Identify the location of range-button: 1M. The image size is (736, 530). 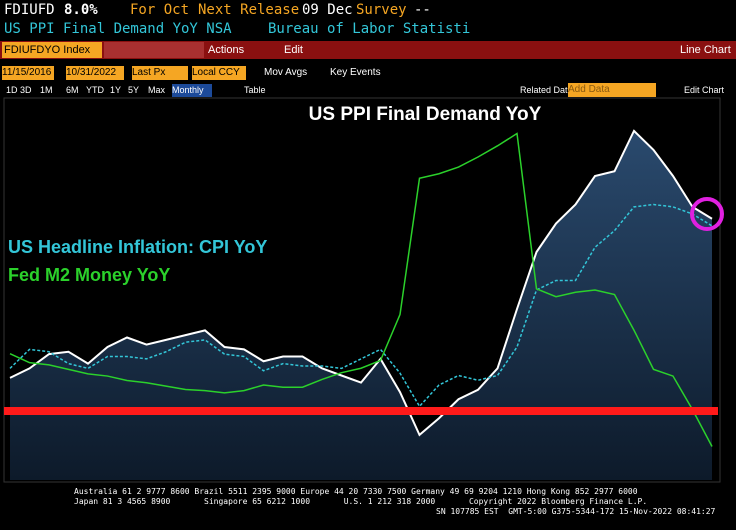
(46, 90).